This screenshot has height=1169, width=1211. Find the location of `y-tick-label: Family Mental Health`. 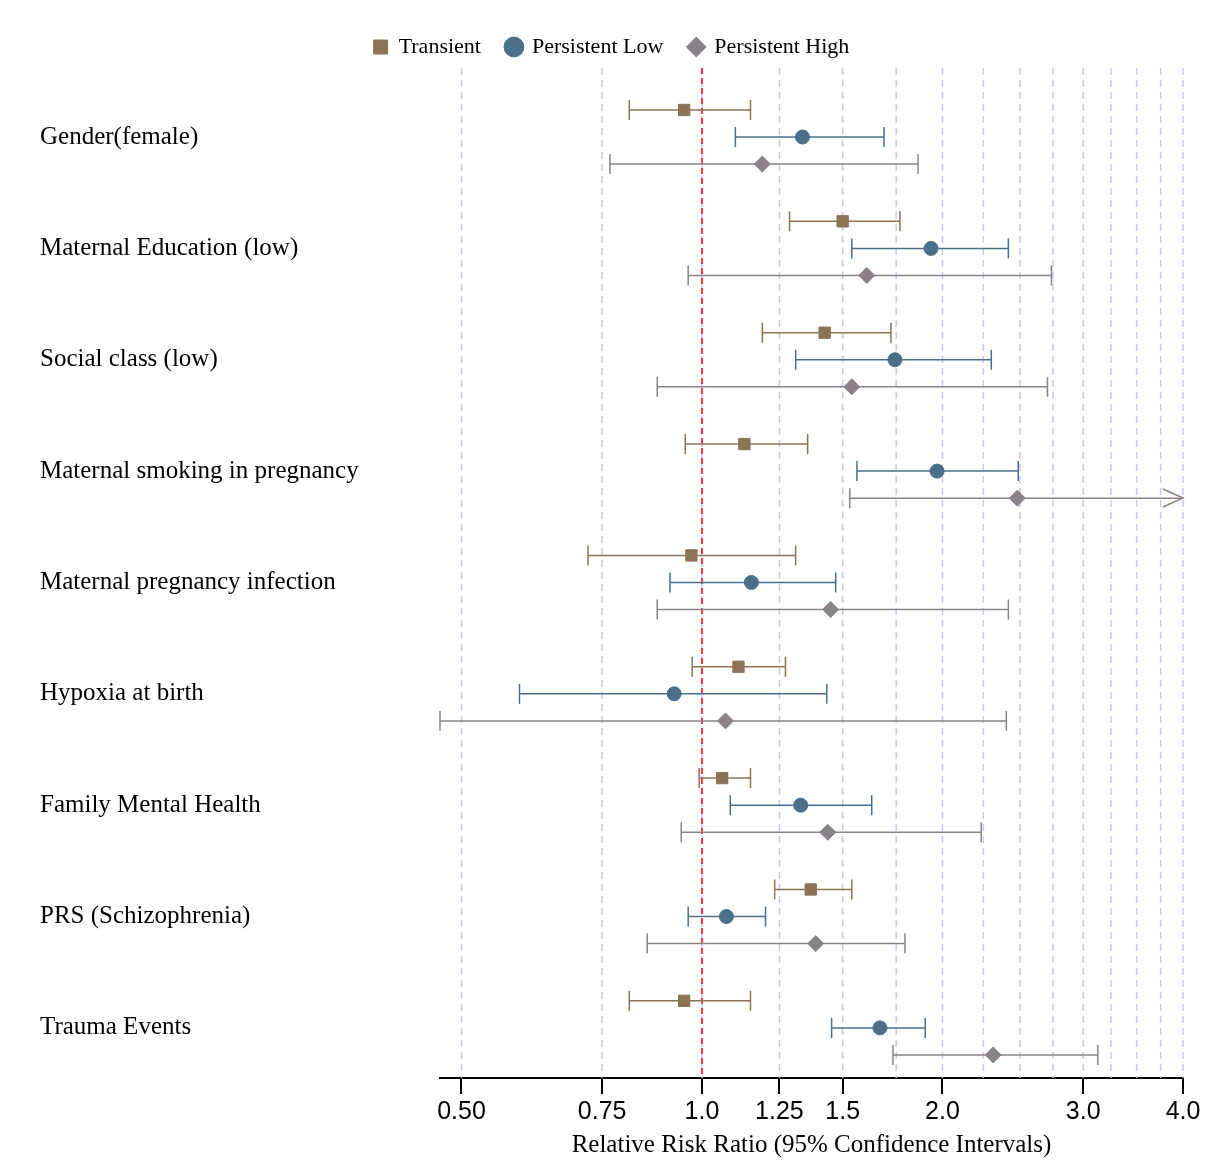

y-tick-label: Family Mental Health is located at coordinates (151, 803).